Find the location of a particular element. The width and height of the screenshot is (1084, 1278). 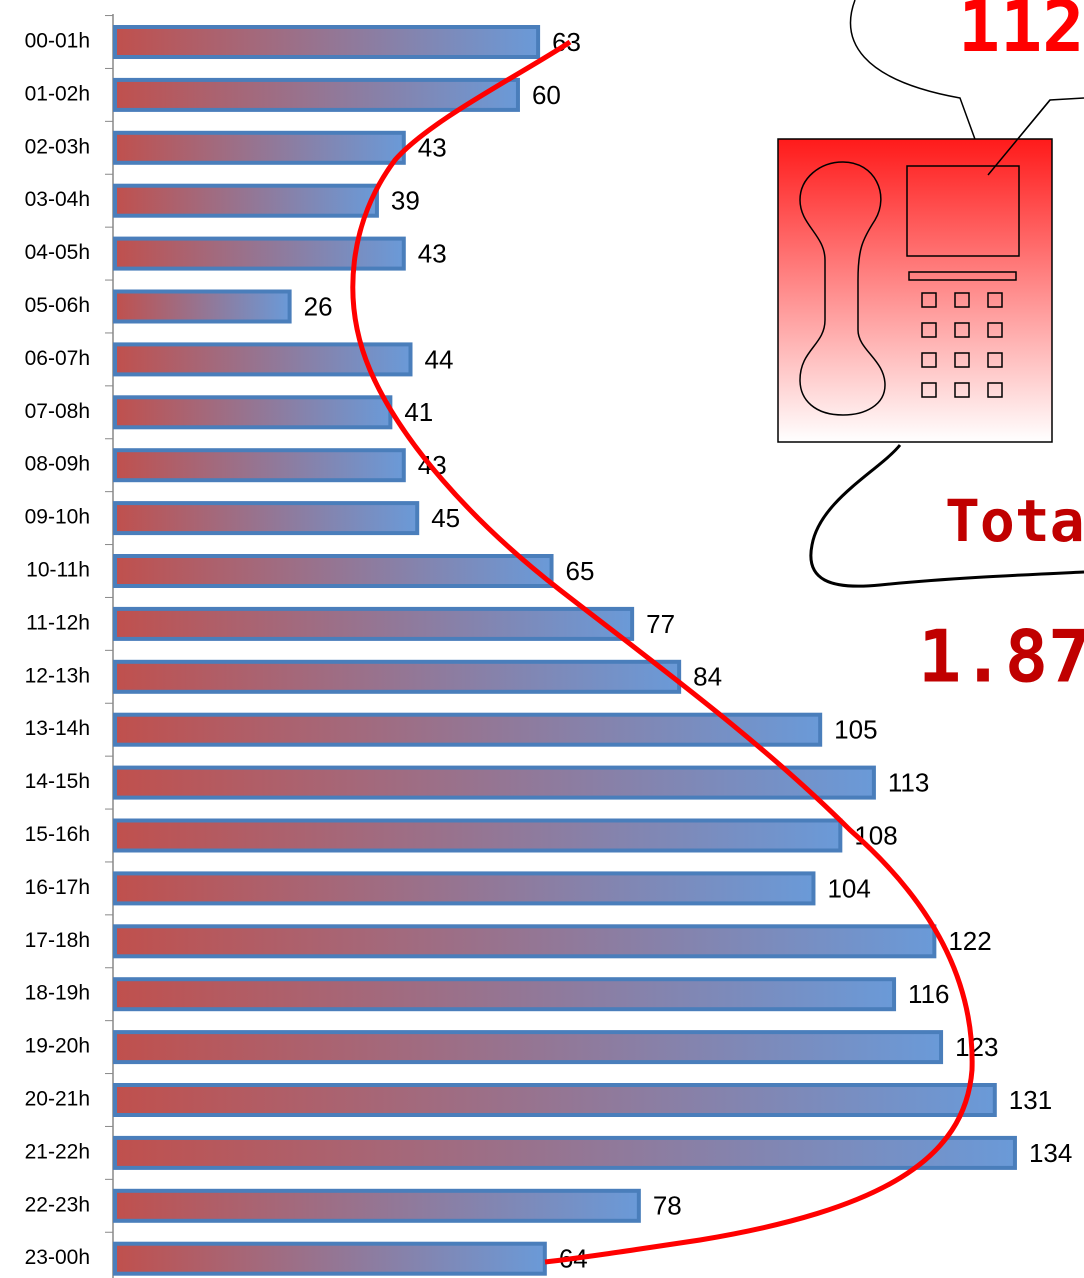

y-tick-label: 05-06h is located at coordinates (57, 305).